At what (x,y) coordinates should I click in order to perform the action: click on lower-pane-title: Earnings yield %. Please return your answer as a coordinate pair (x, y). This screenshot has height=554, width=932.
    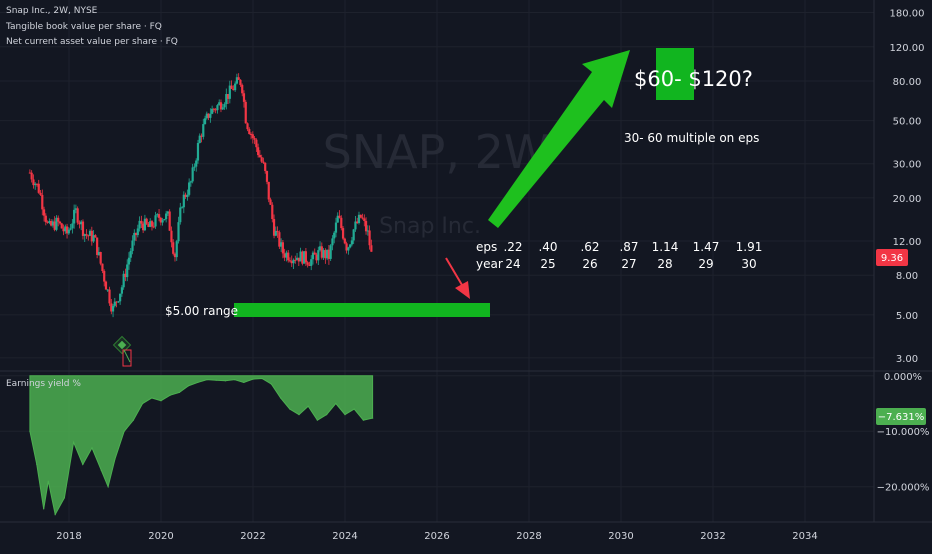
    Looking at the image, I should click on (43, 384).